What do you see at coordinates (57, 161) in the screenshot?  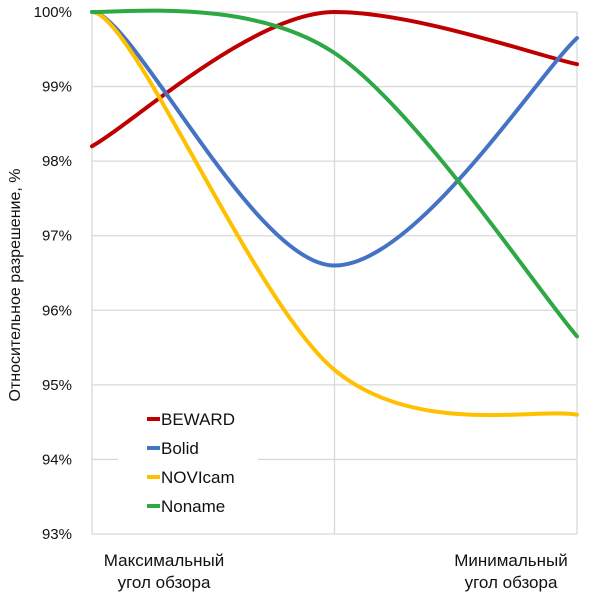 I see `y-tick-label: 98%` at bounding box center [57, 161].